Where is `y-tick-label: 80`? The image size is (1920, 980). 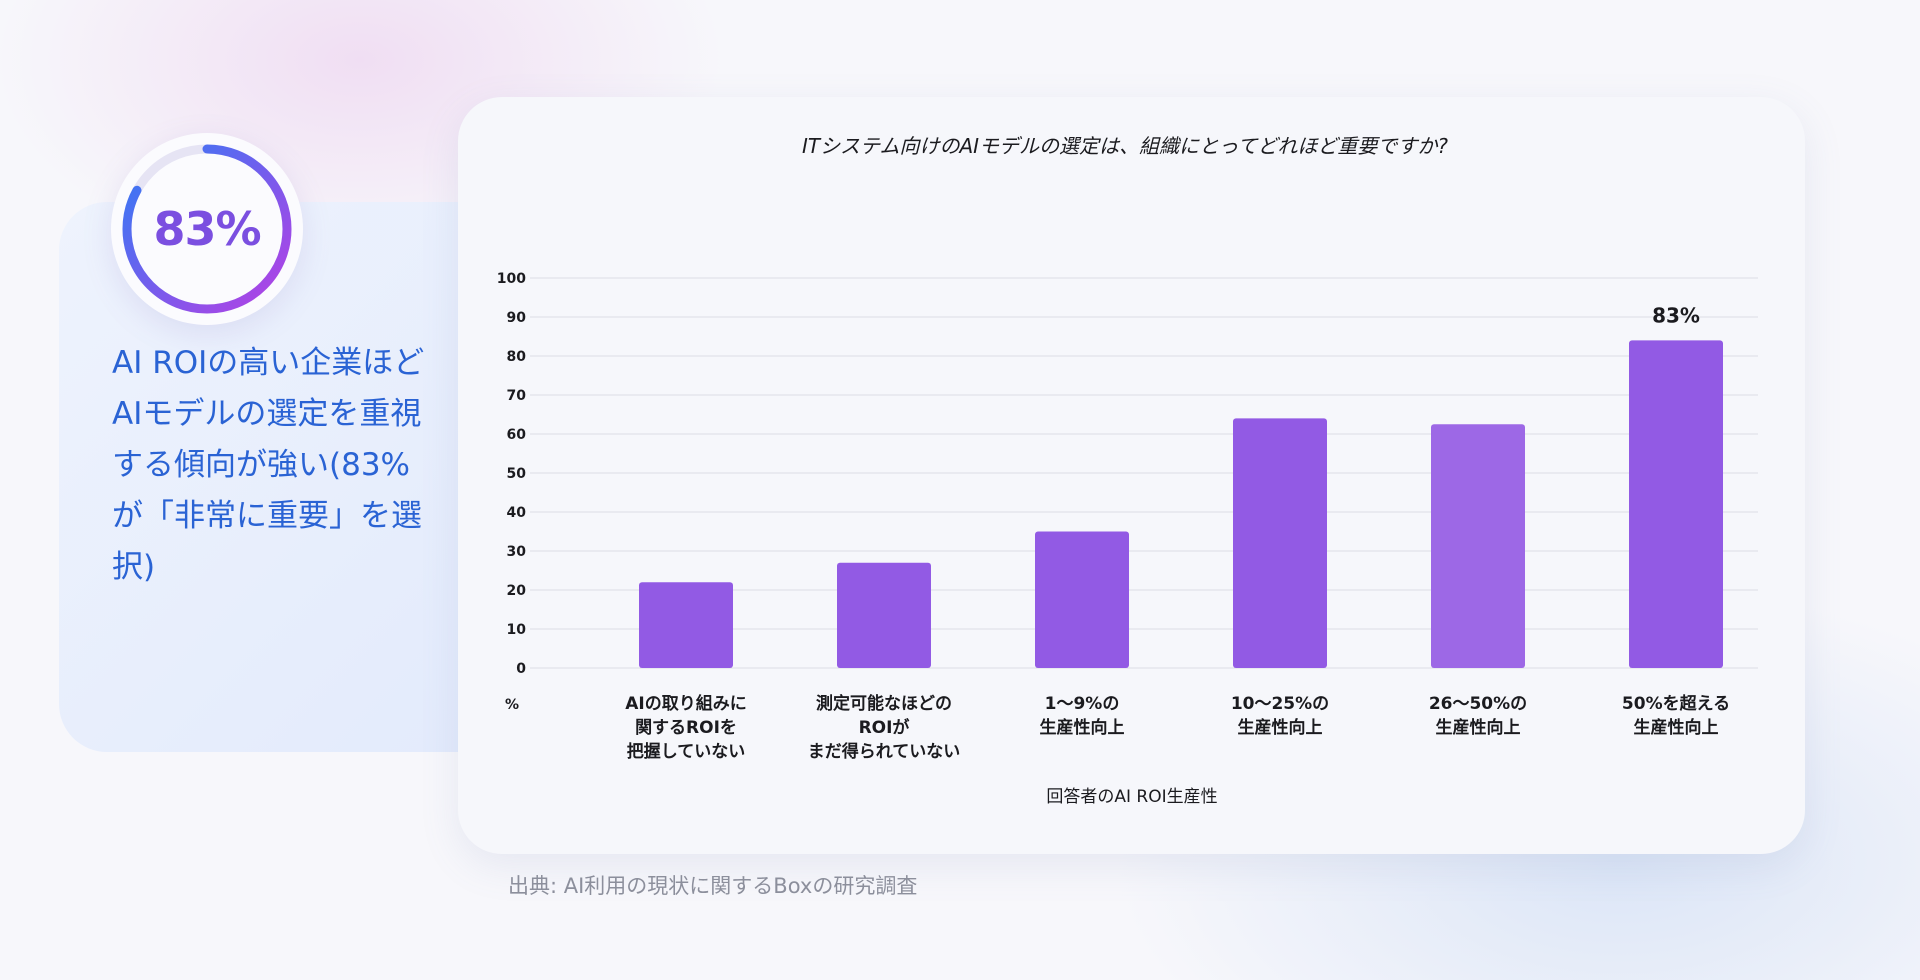 y-tick-label: 80 is located at coordinates (517, 357).